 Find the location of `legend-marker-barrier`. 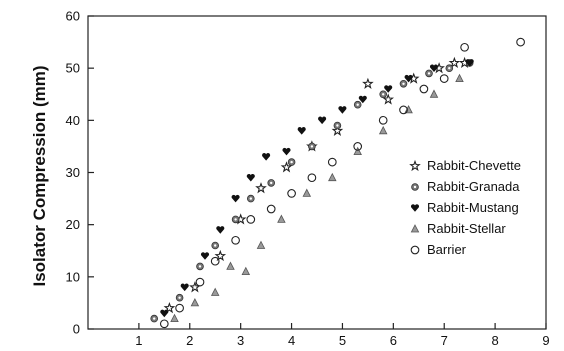

legend-marker-barrier is located at coordinates (415, 250).